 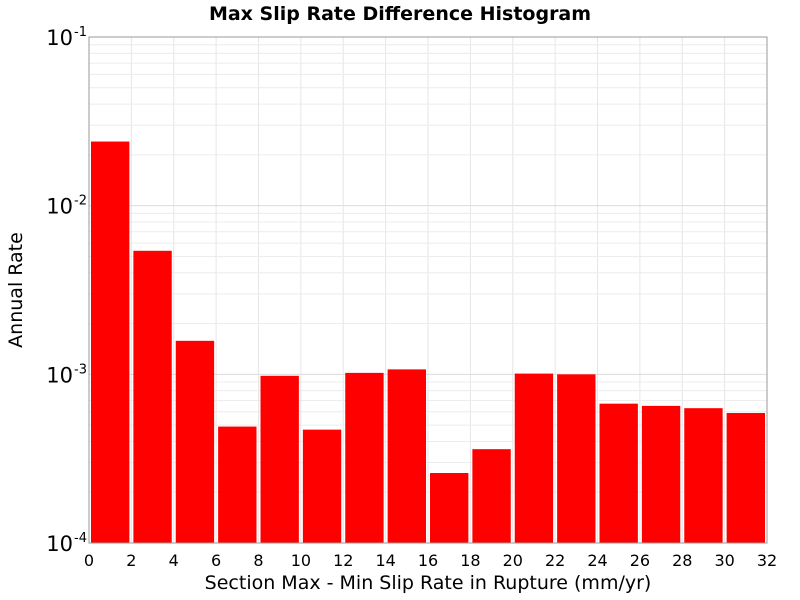 I want to click on x-tick-label: 12, so click(x=343, y=560).